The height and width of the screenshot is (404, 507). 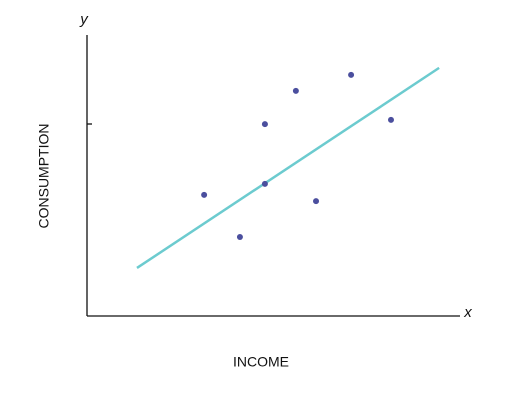 What do you see at coordinates (467, 312) in the screenshot?
I see `x-axis-letter: x` at bounding box center [467, 312].